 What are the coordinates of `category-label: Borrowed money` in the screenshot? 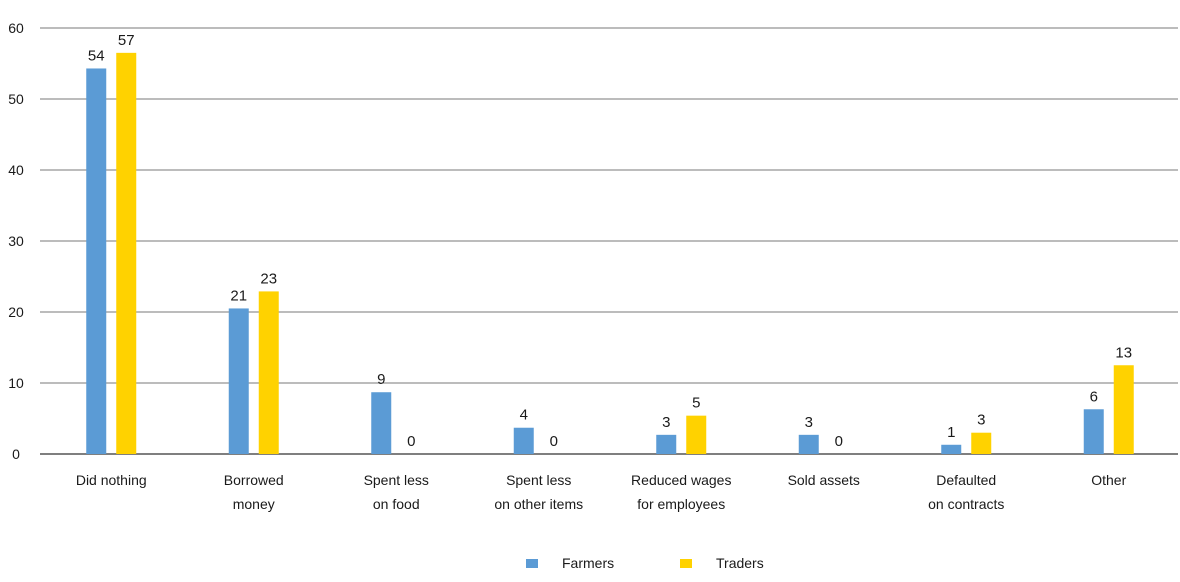 It's located at (254, 492).